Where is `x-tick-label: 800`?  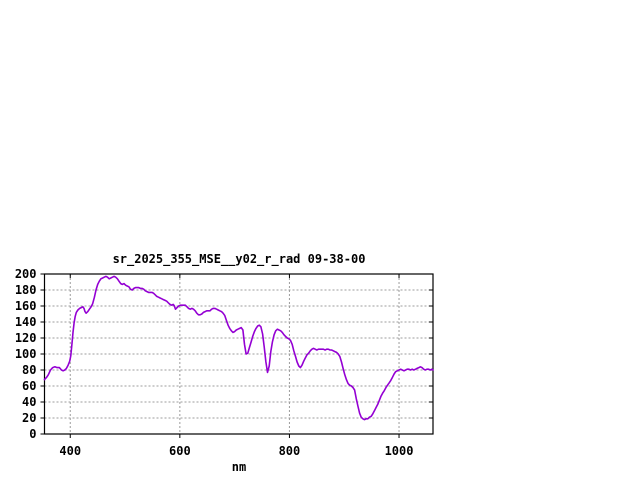 x-tick-label: 800 is located at coordinates (290, 451).